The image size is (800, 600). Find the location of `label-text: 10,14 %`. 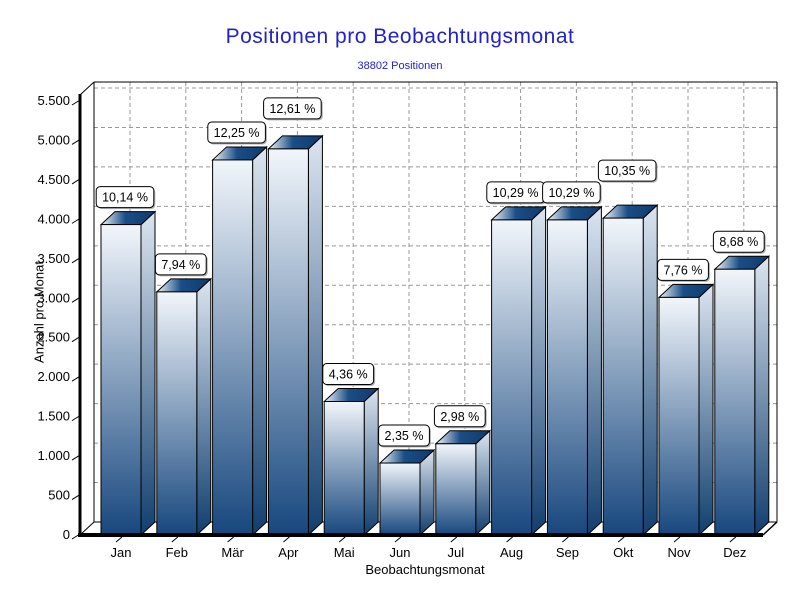

label-text: 10,14 % is located at coordinates (125, 198).